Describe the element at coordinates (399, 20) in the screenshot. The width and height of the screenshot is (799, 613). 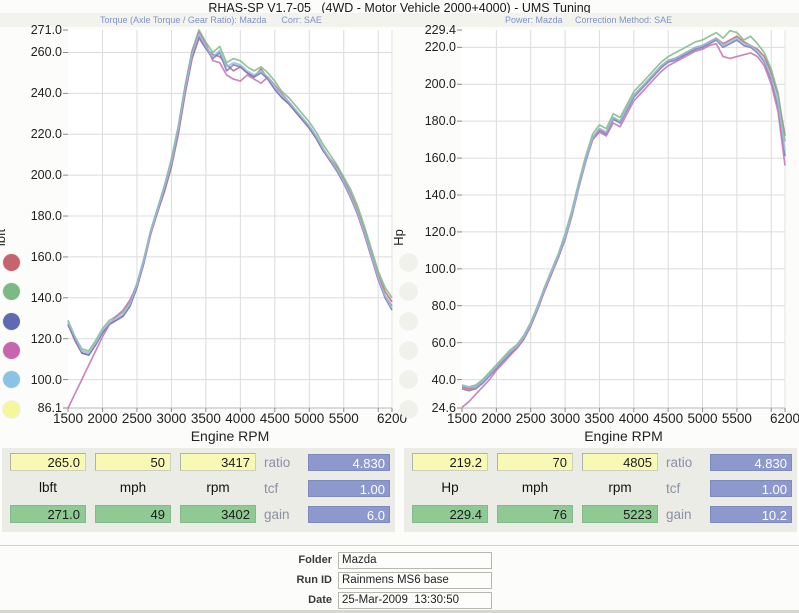
I see `header-band` at that location.